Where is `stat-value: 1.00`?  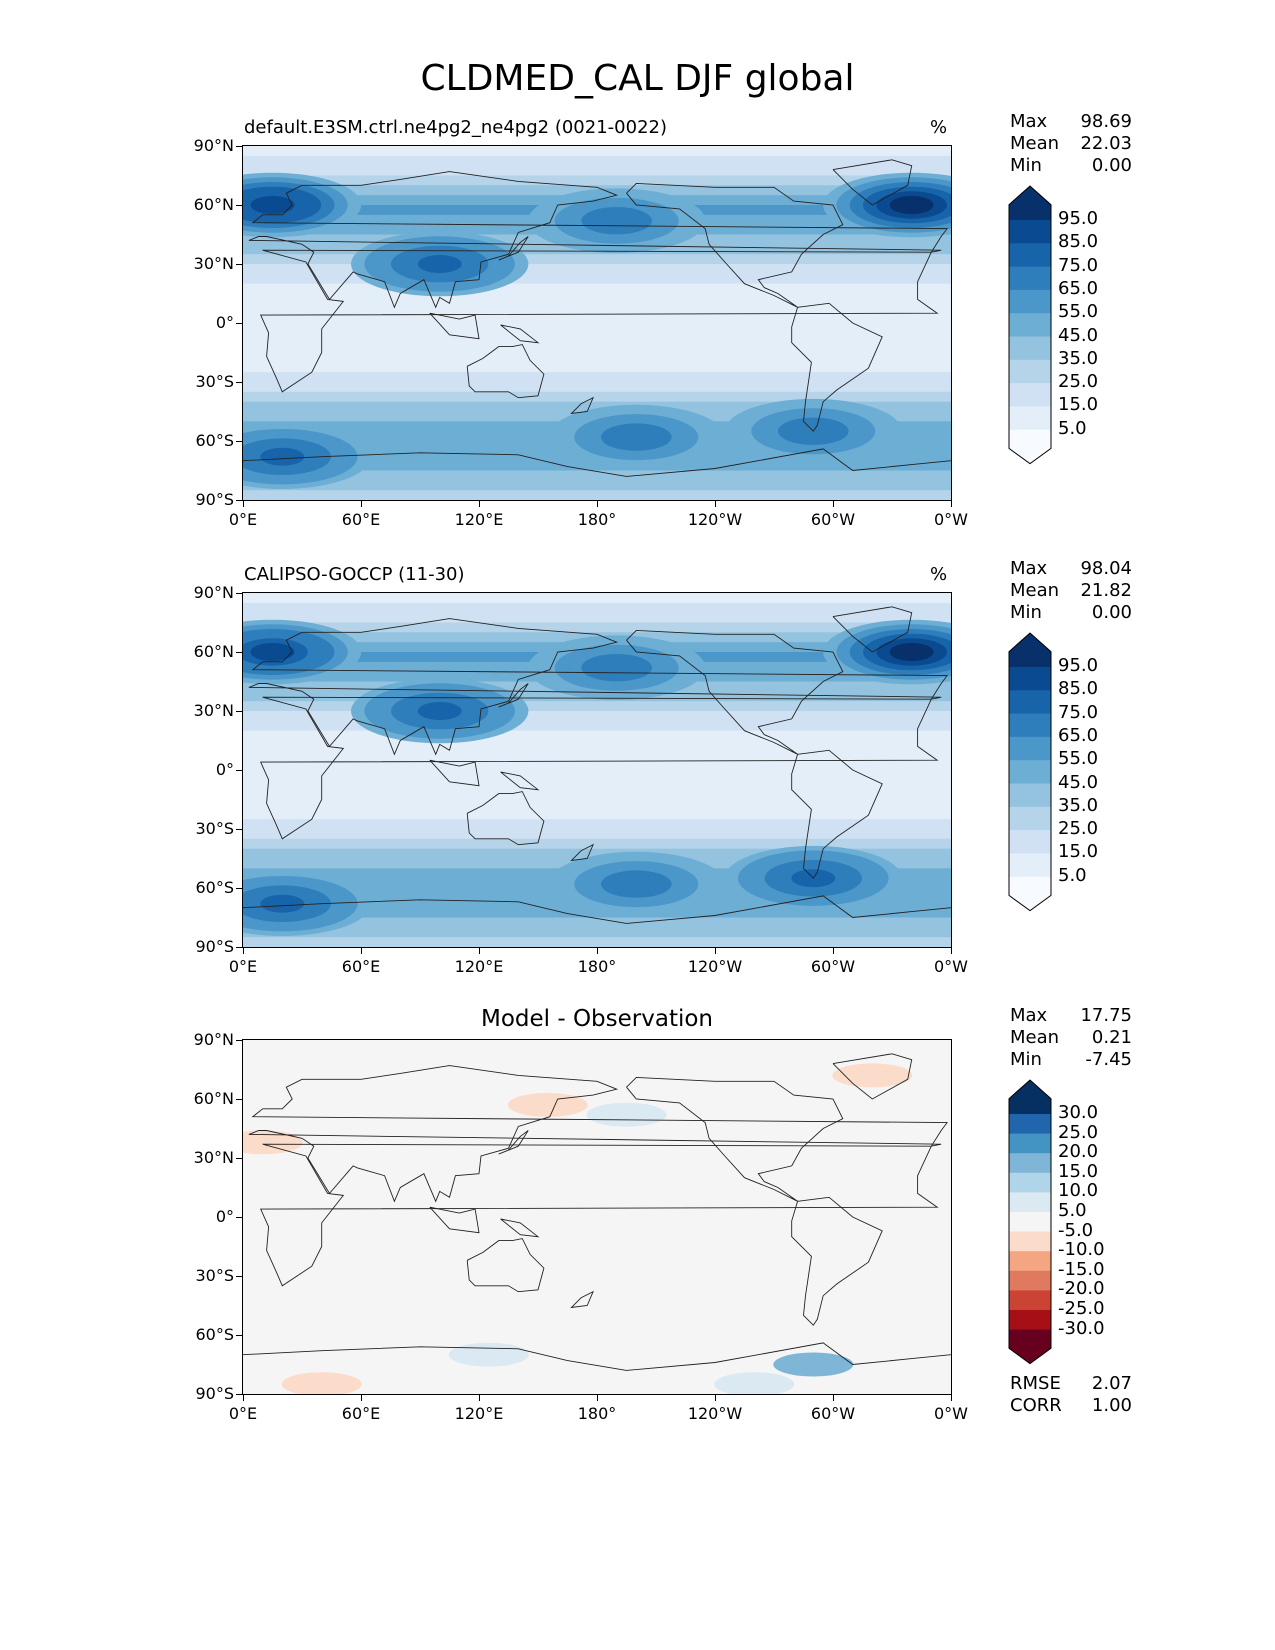 stat-value: 1.00 is located at coordinates (1111, 1405).